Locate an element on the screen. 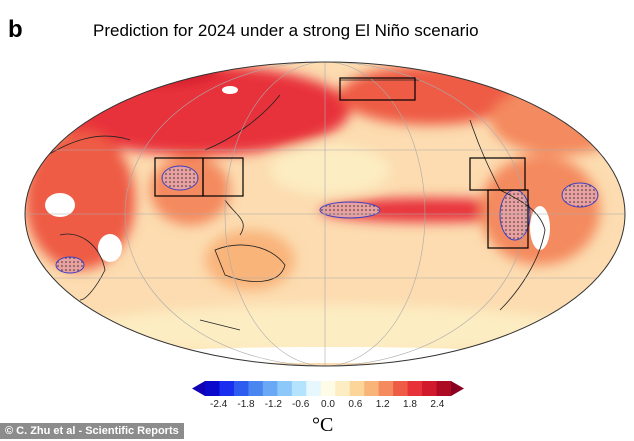 The image size is (634, 441). colorbar-tick: -0.6 is located at coordinates (301, 404).